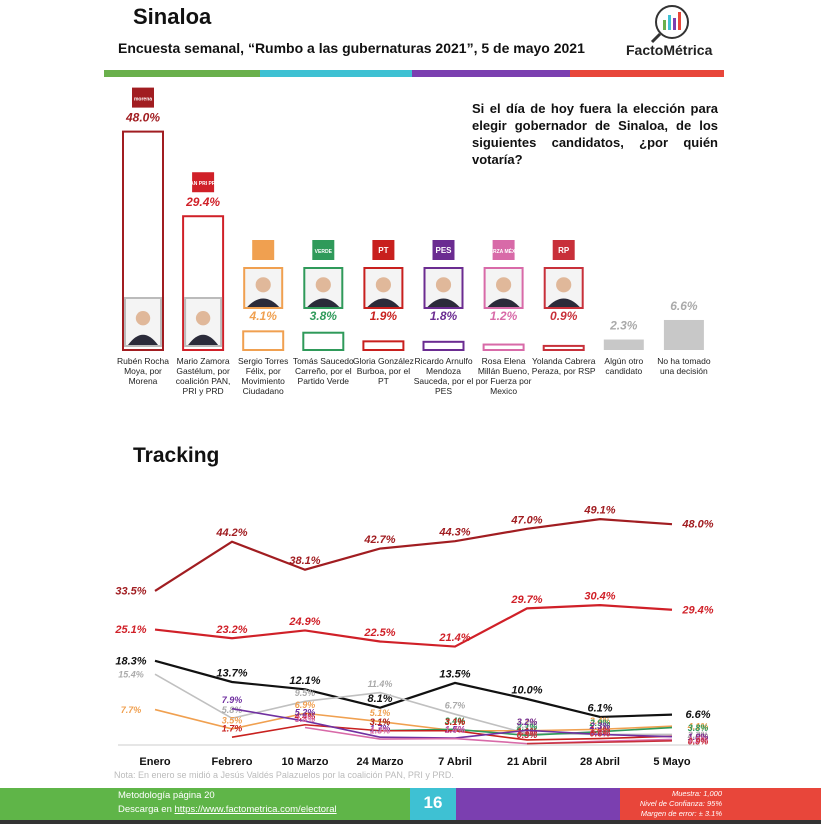 The height and width of the screenshot is (824, 821). Describe the element at coordinates (231, 533) in the screenshot. I see `data-label: 44.2%` at that location.